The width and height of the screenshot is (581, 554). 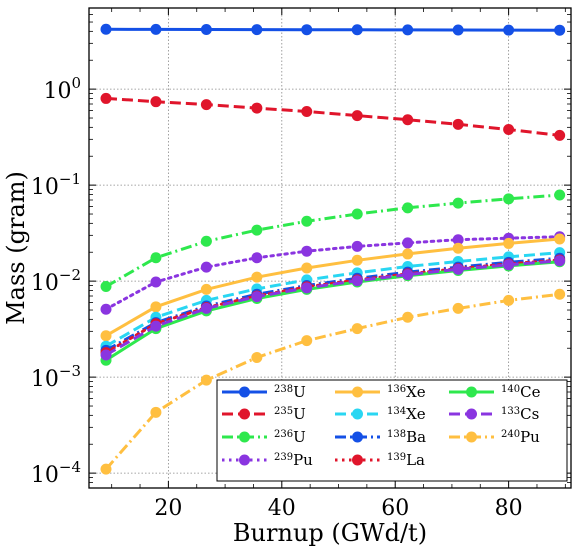 What do you see at coordinates (395, 508) in the screenshot?
I see `x-tick-label: 60` at bounding box center [395, 508].